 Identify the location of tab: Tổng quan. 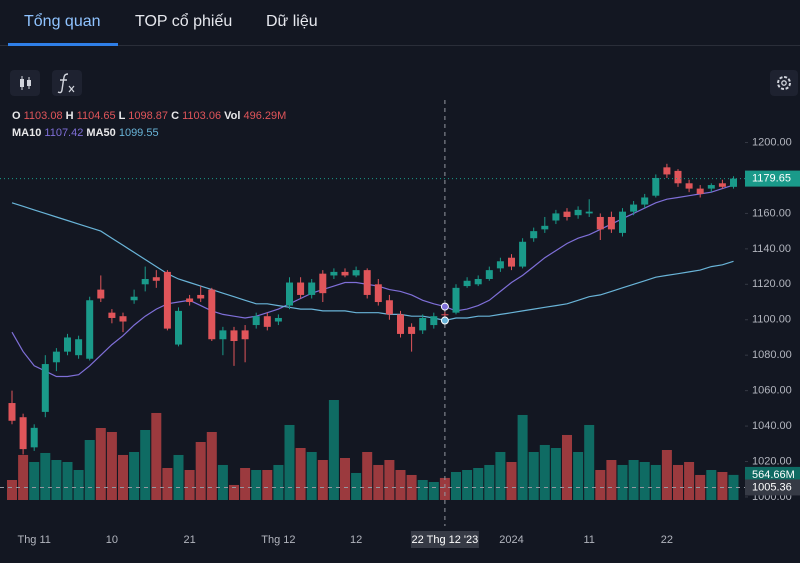
(62, 21).